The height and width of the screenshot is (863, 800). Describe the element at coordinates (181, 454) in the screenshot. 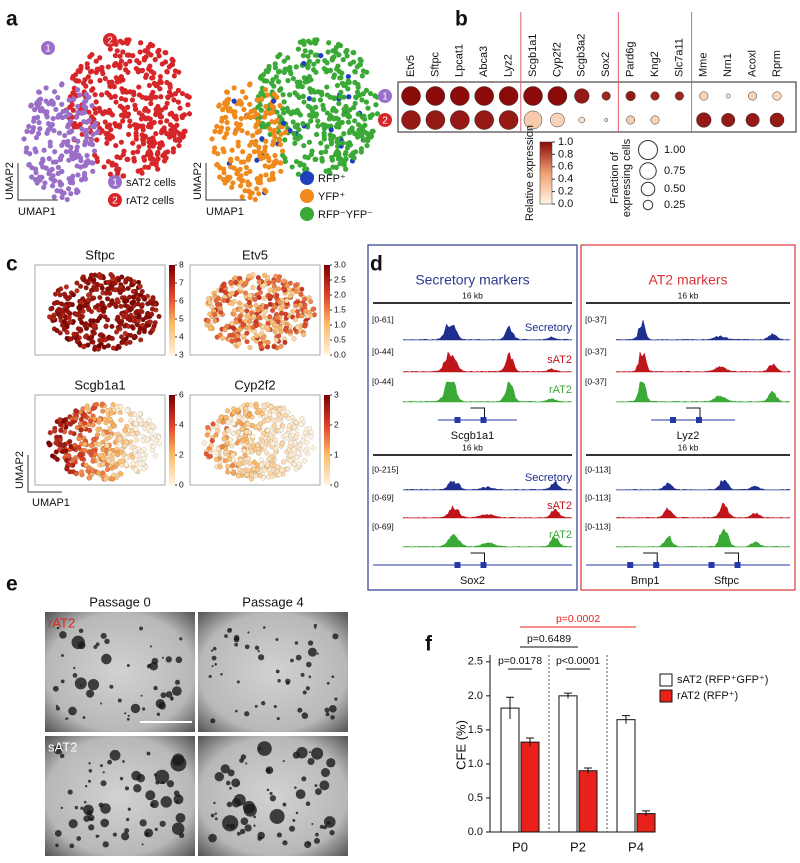

I see `colorbar-tick-label: 2` at that location.